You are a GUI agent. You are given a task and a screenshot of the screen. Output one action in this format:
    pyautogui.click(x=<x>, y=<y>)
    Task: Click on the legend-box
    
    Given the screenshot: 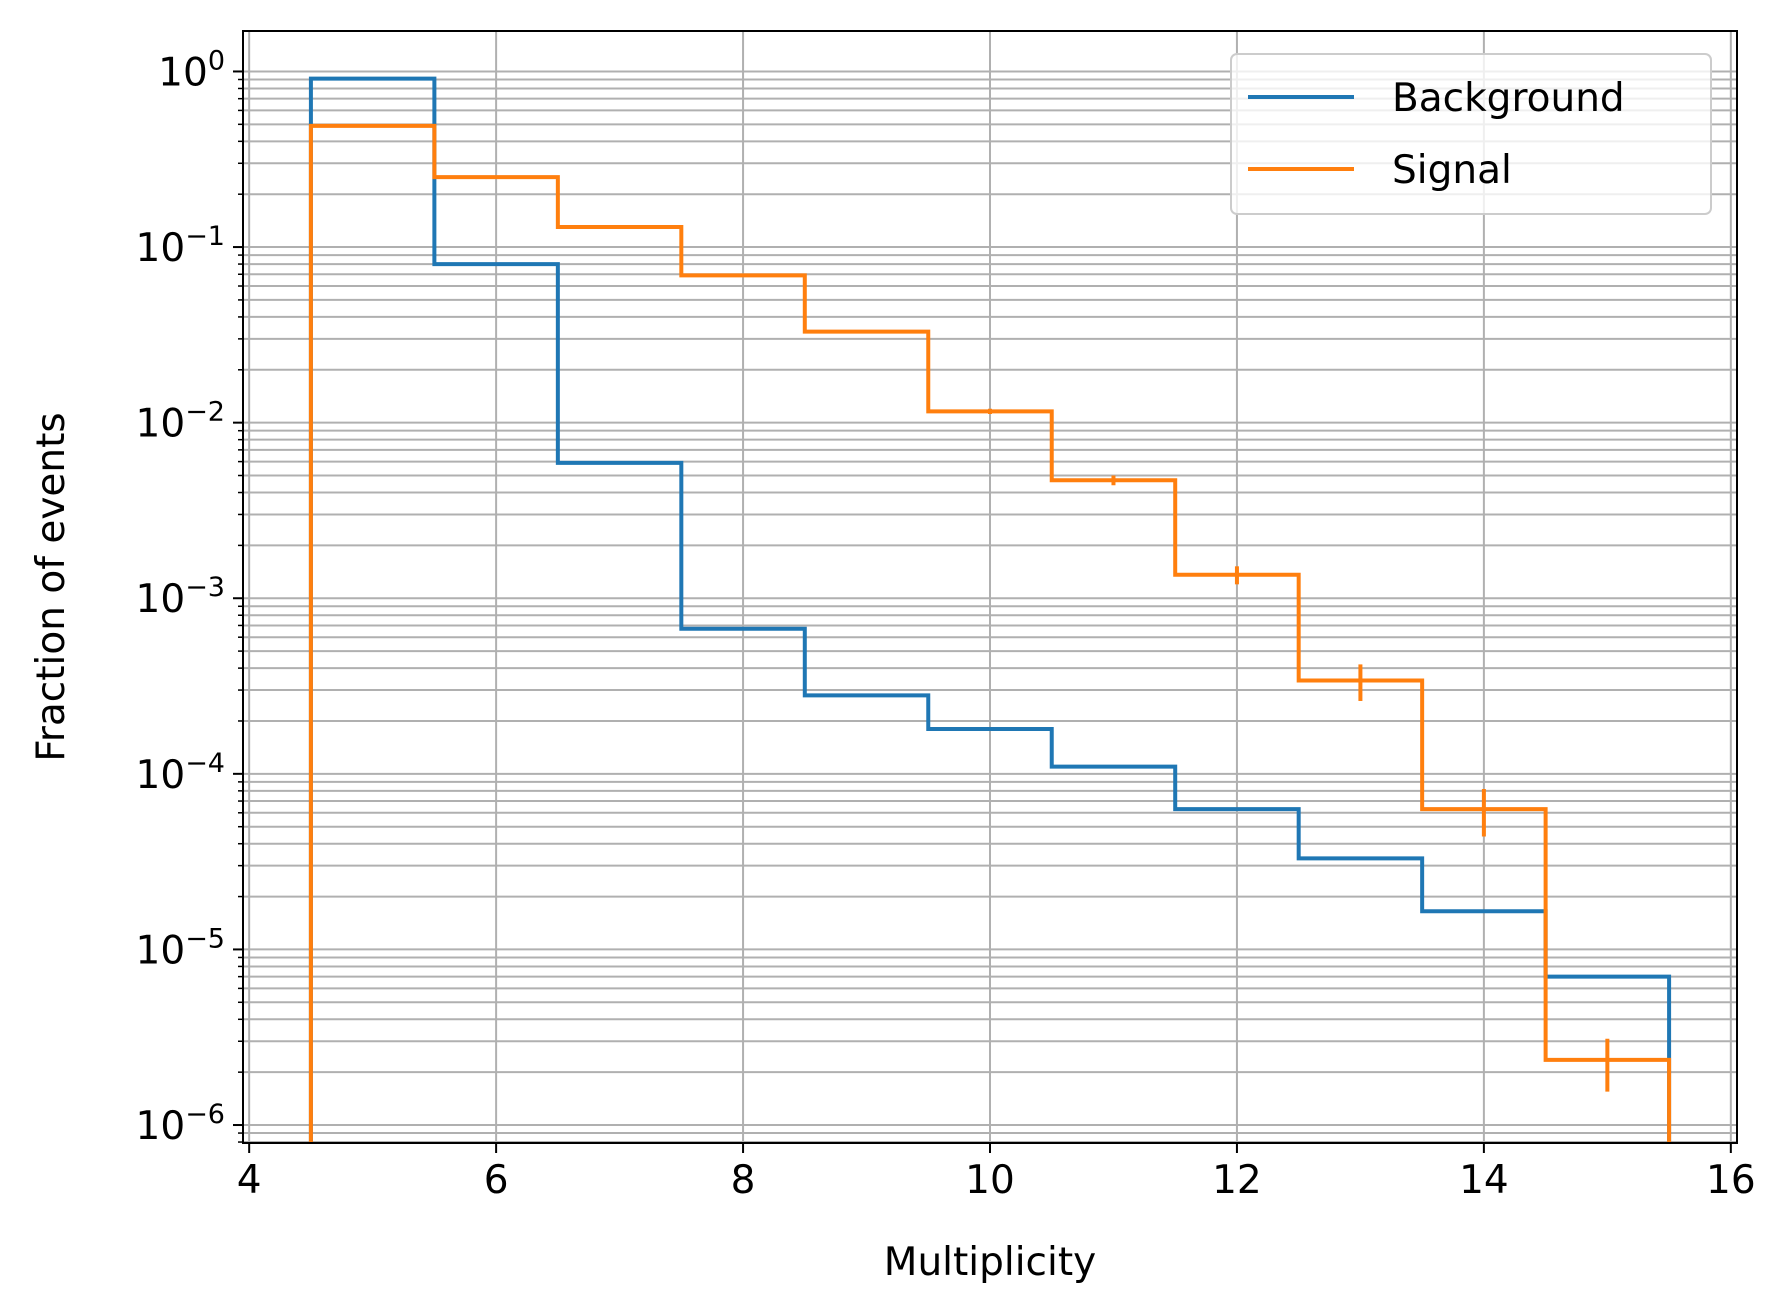 What is the action you would take?
    pyautogui.click(x=1471, y=134)
    